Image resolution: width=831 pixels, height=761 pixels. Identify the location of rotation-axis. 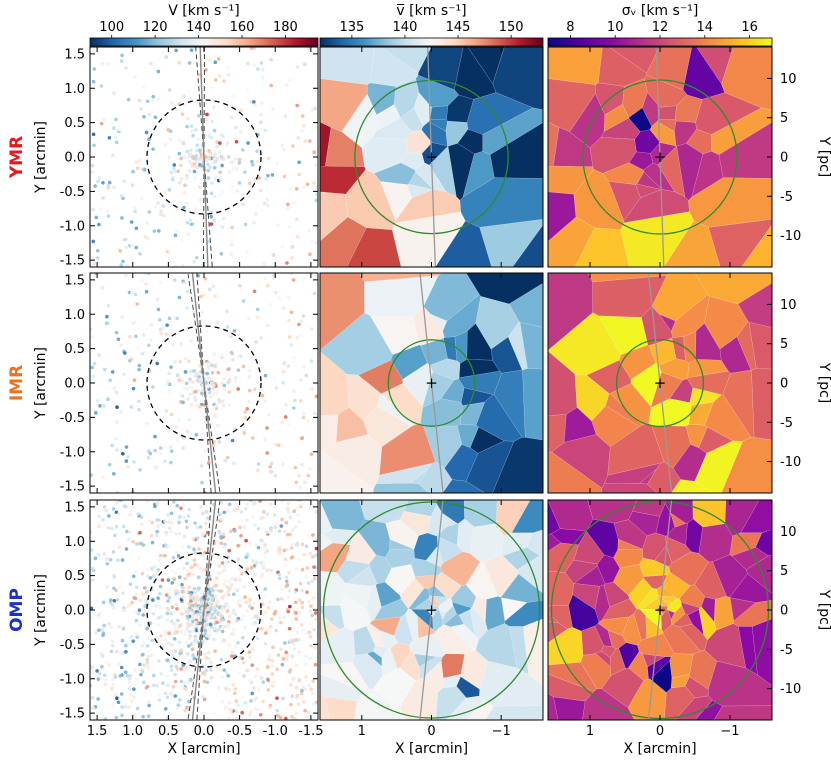
(204, 157).